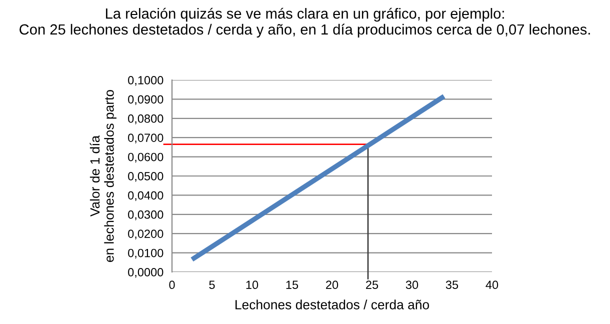  I want to click on y-tick-label: 0,0500, so click(146, 177).